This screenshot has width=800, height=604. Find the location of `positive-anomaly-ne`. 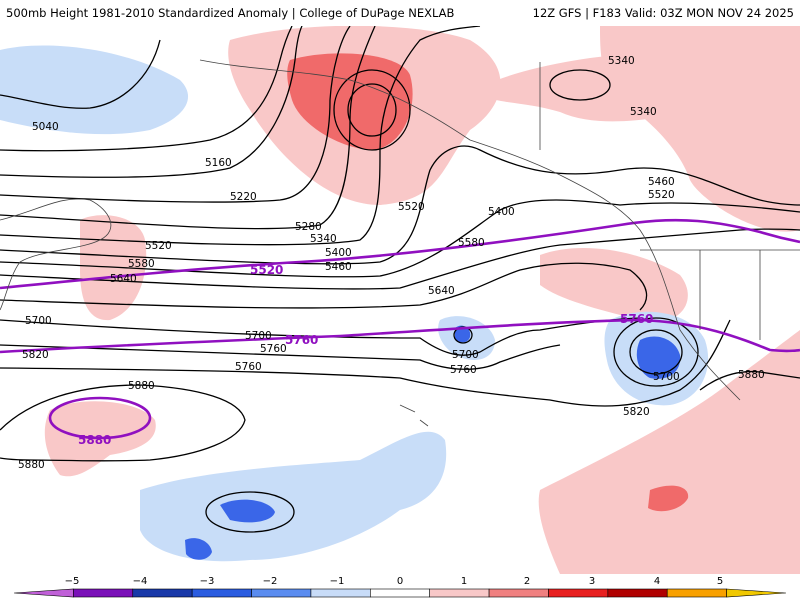

positive-anomaly-ne is located at coordinates (700, 129).